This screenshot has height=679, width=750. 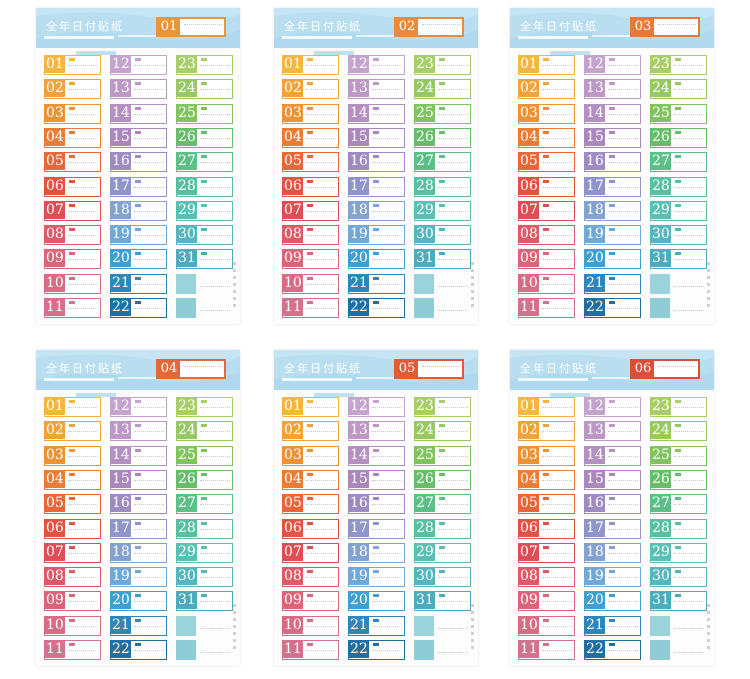 I want to click on date-number: 25, so click(x=187, y=112).